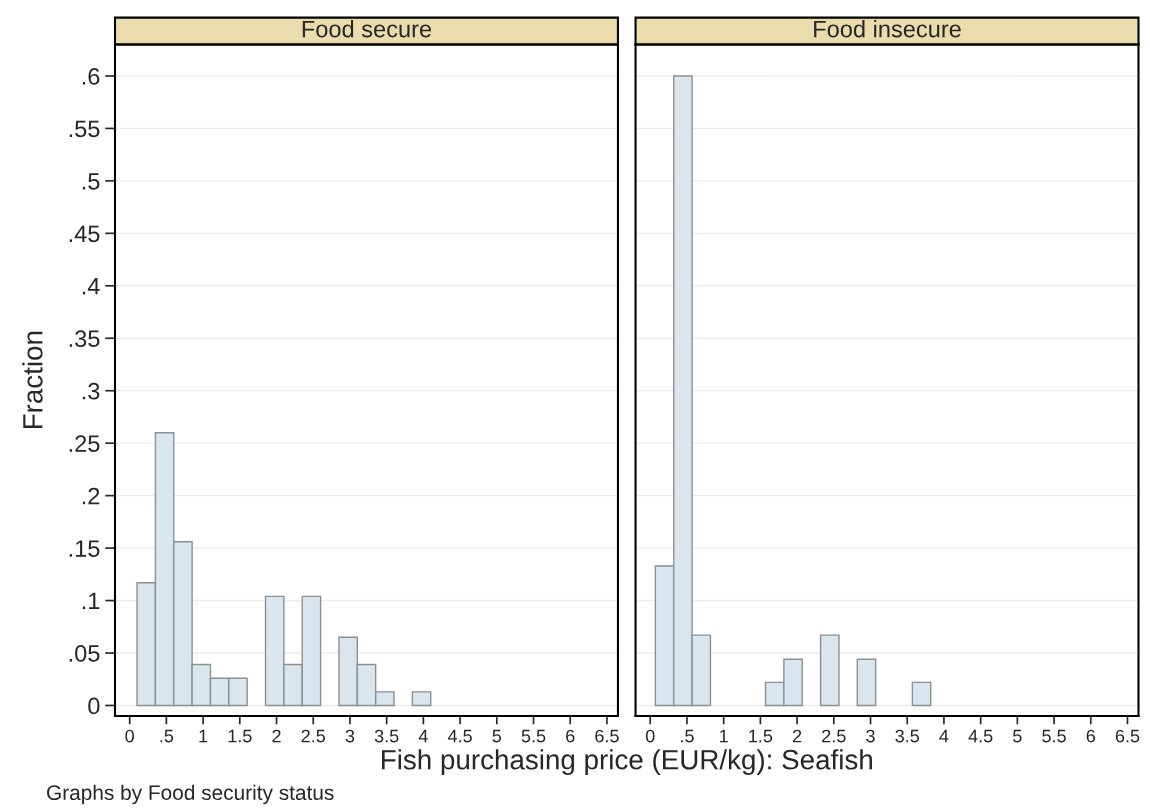 This screenshot has height=809, width=1150. What do you see at coordinates (91, 181) in the screenshot?
I see `y-tick-label: .5` at bounding box center [91, 181].